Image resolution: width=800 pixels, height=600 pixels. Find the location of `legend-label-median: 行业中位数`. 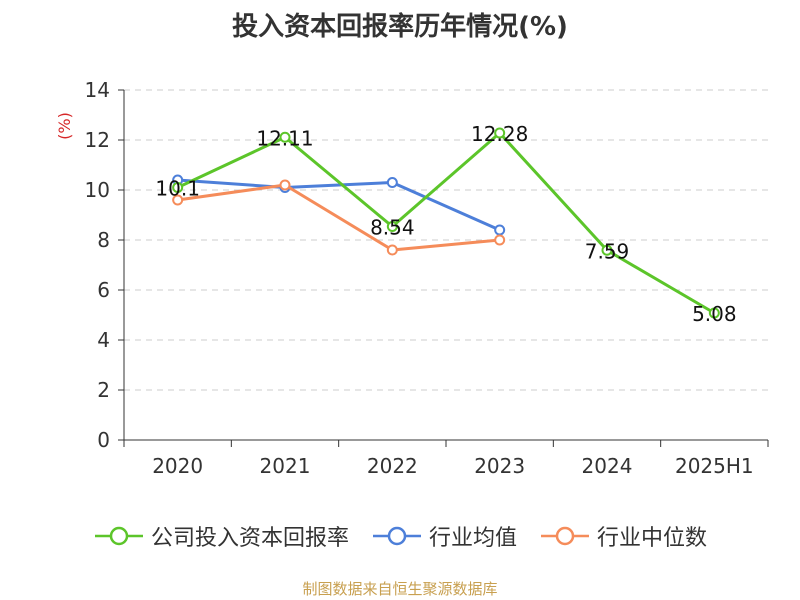

legend-label-median: 行业中位数 is located at coordinates (652, 538).